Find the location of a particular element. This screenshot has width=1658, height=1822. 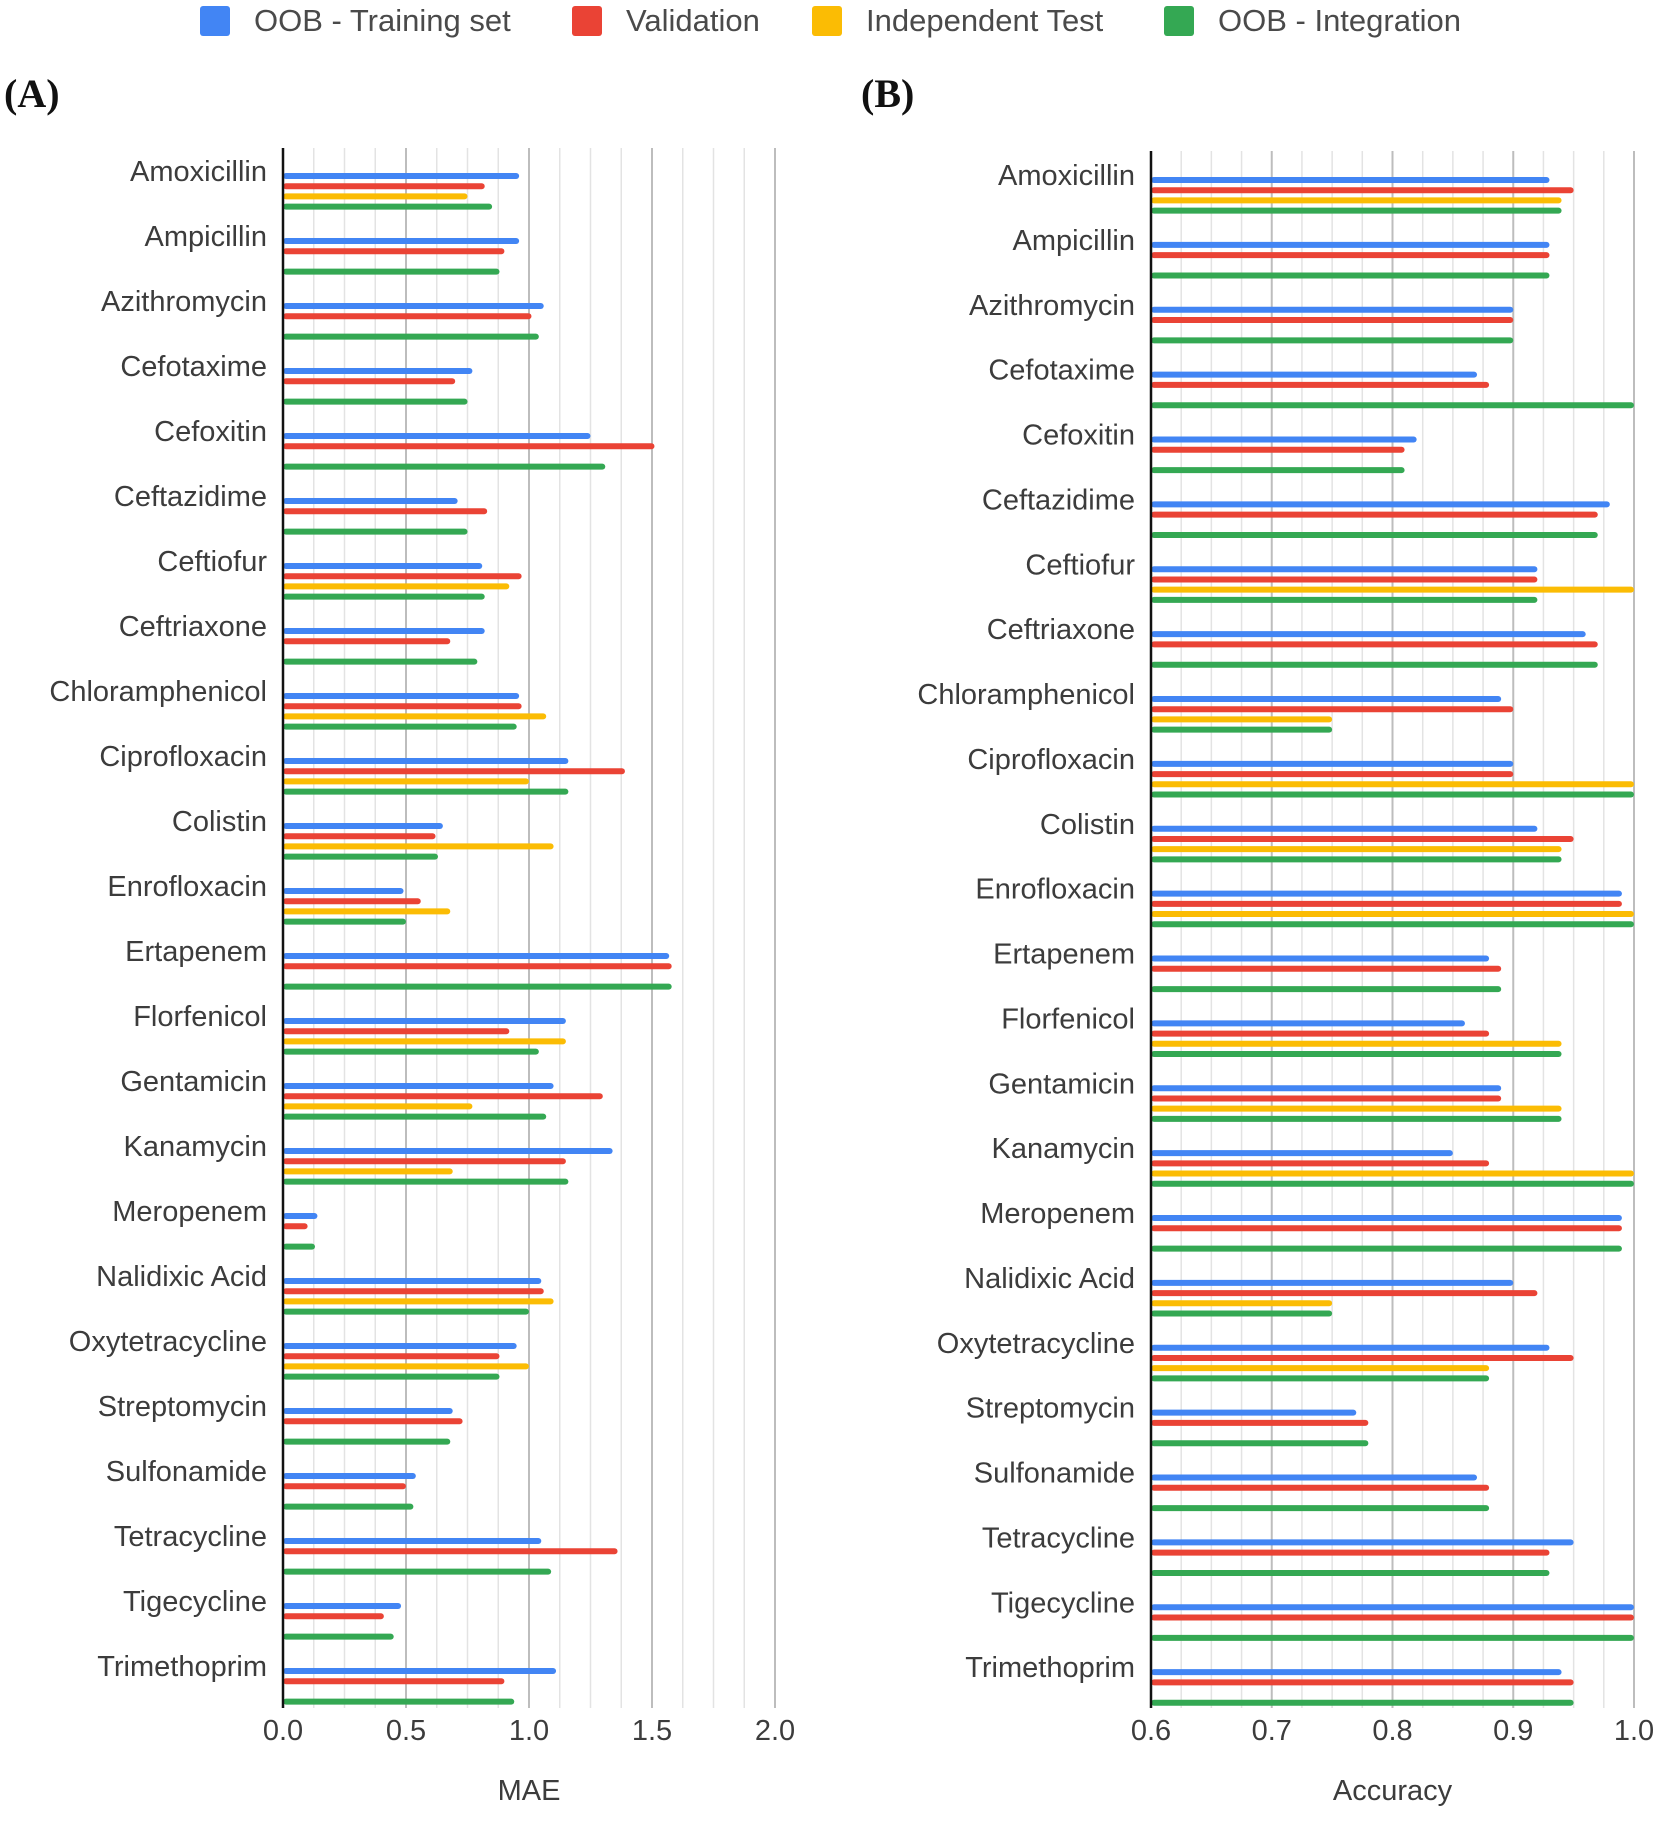

bar-cefotaxime-oob-training-set is located at coordinates (378, 371).